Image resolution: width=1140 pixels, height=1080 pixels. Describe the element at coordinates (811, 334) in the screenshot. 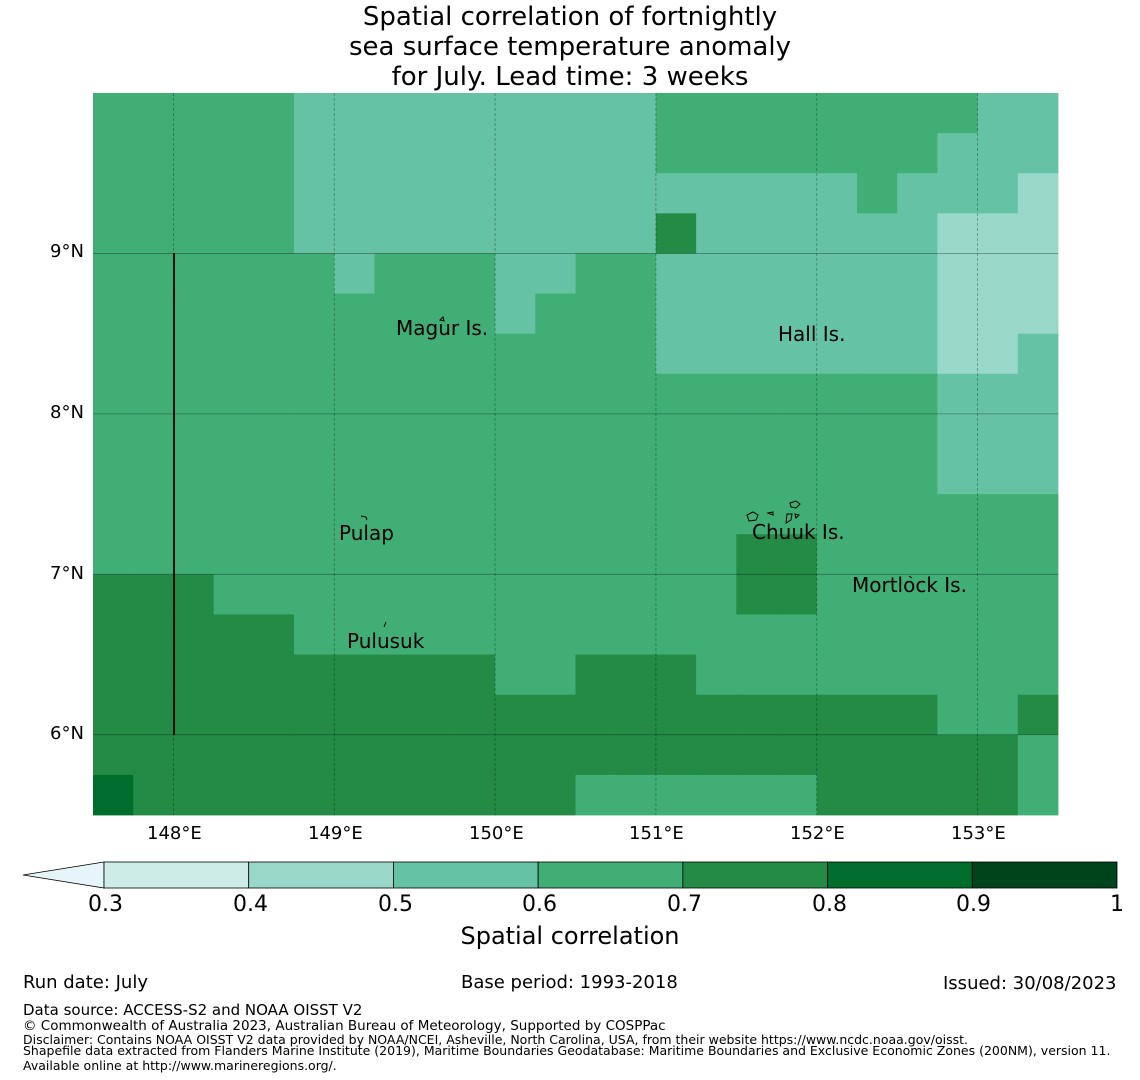

I see `island-label-hall: Hall Is.` at that location.